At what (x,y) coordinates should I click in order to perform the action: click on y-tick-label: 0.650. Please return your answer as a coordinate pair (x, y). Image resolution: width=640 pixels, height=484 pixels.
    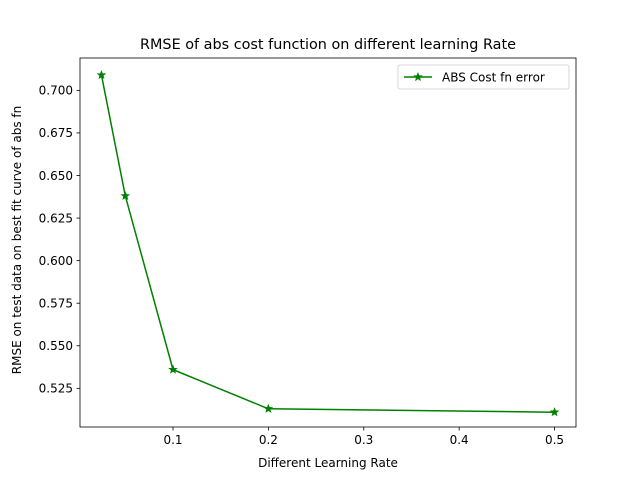
    Looking at the image, I should click on (56, 176).